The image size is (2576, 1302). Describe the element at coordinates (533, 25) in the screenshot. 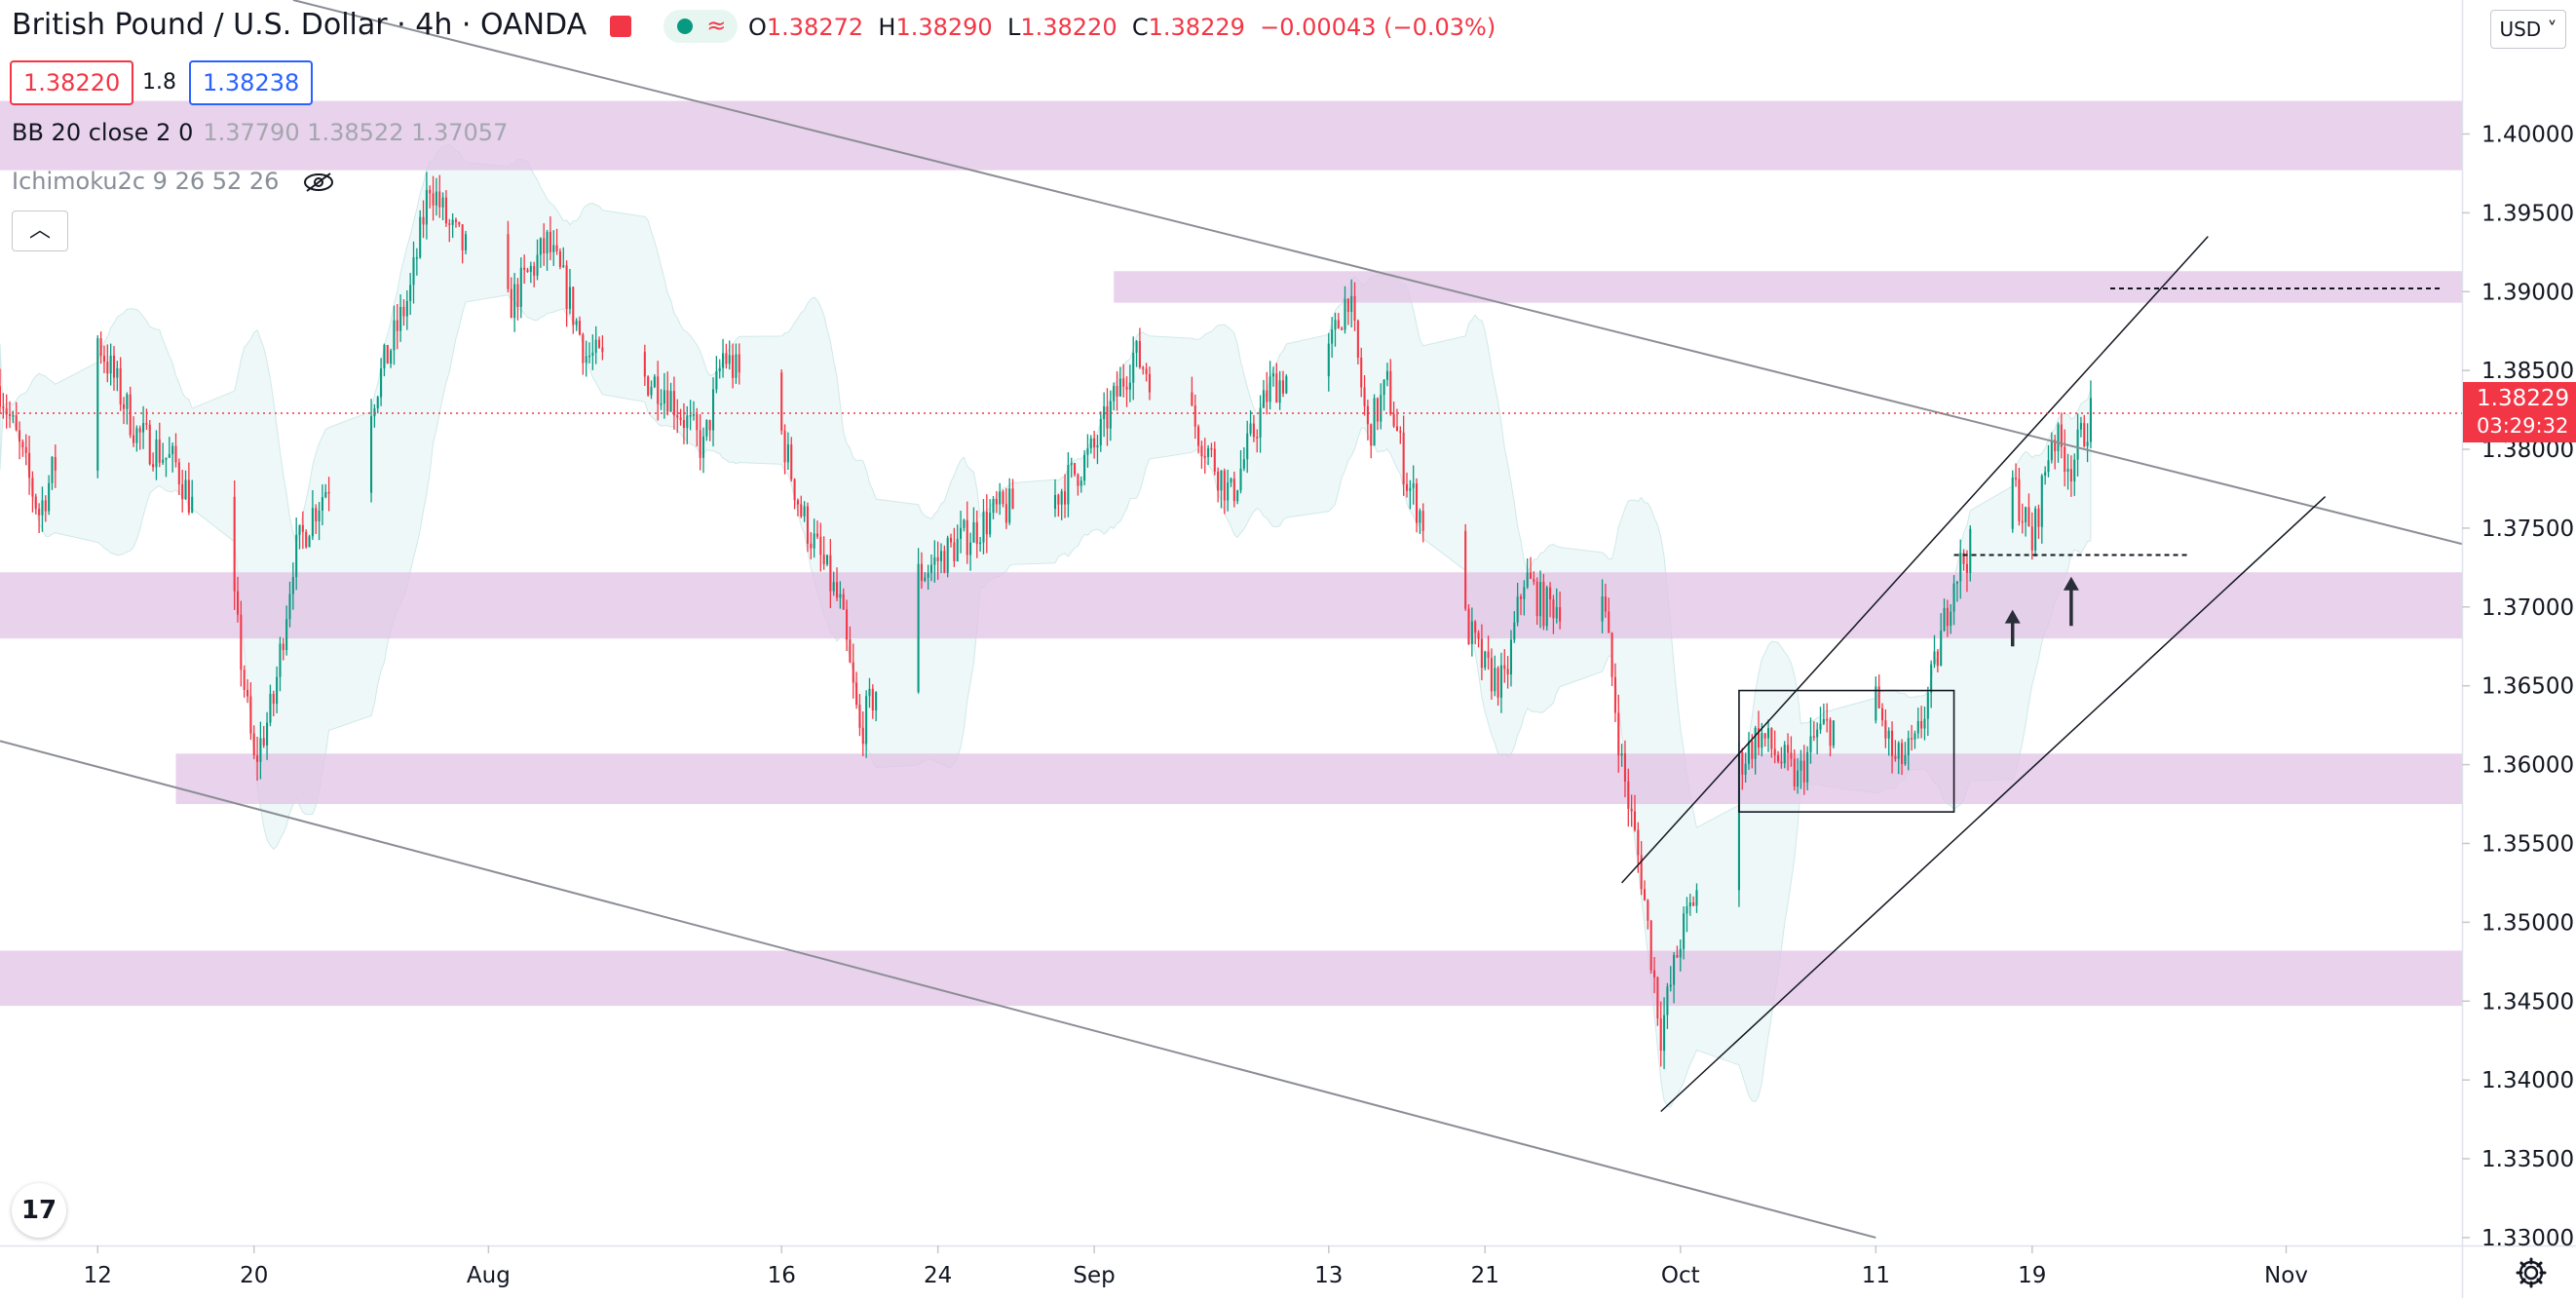

I see `exchange-label: OANDA` at that location.